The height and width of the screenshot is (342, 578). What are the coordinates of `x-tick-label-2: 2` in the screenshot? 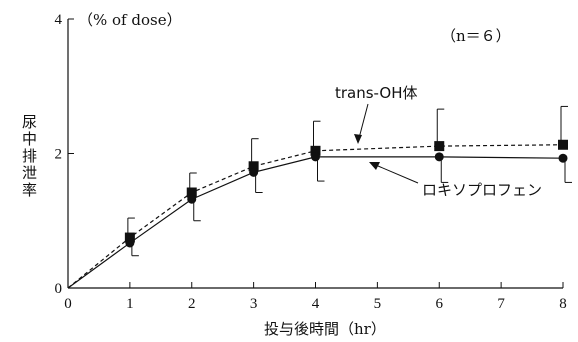 It's located at (192, 304).